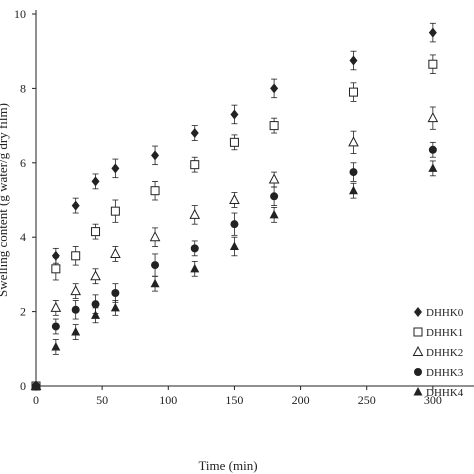  What do you see at coordinates (102, 400) in the screenshot?
I see `x-tick-label: 50` at bounding box center [102, 400].